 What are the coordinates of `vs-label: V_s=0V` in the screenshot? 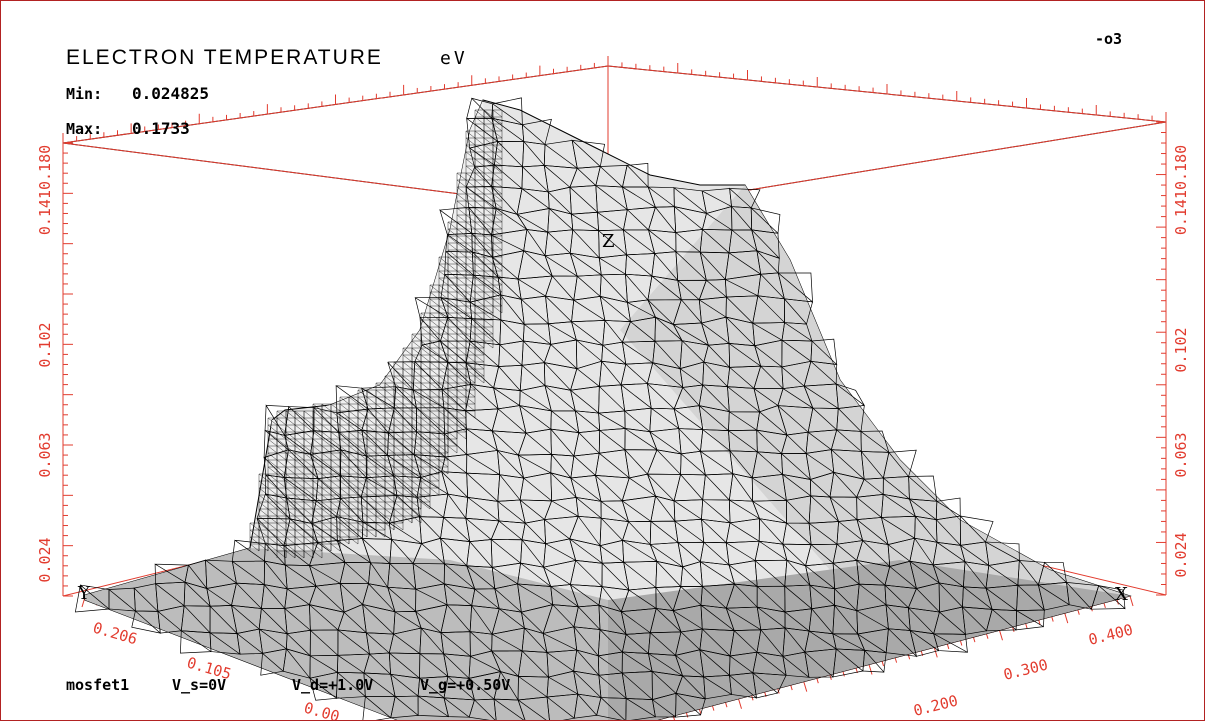 It's located at (199, 685).